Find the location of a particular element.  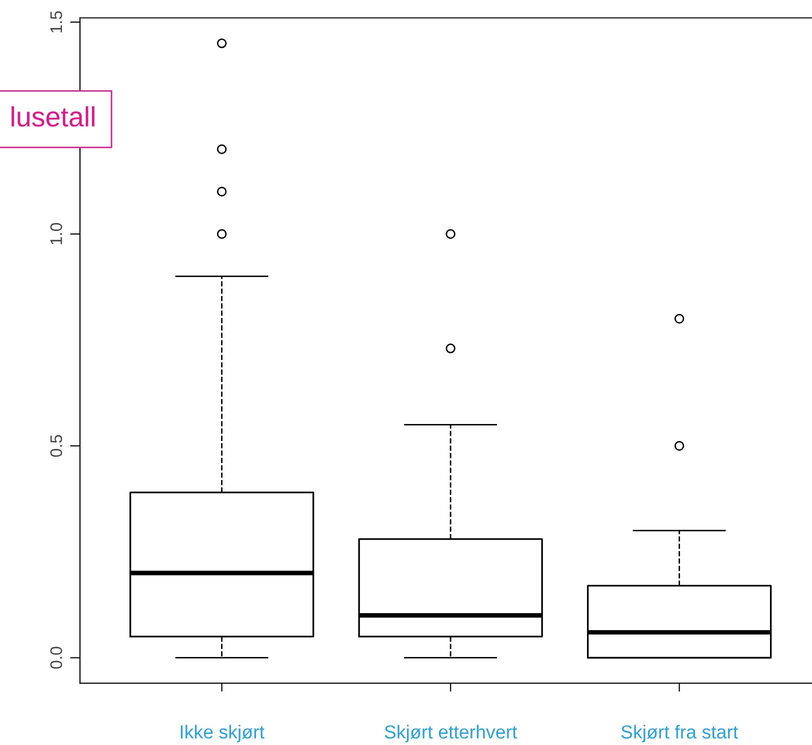

x-tick-label: Ikke skjørt is located at coordinates (222, 733).